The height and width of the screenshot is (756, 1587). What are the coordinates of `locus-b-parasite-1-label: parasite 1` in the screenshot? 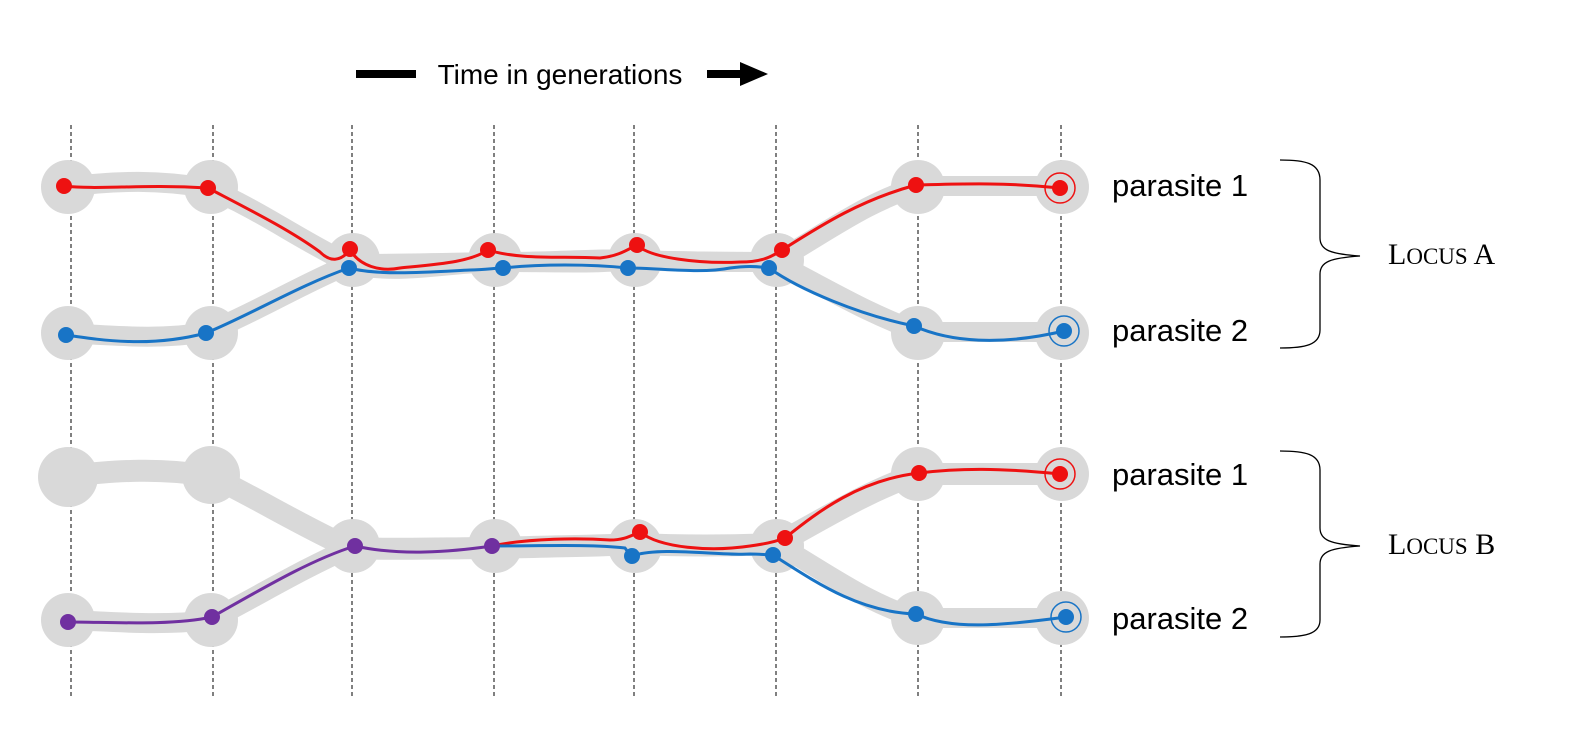 It's located at (1180, 474).